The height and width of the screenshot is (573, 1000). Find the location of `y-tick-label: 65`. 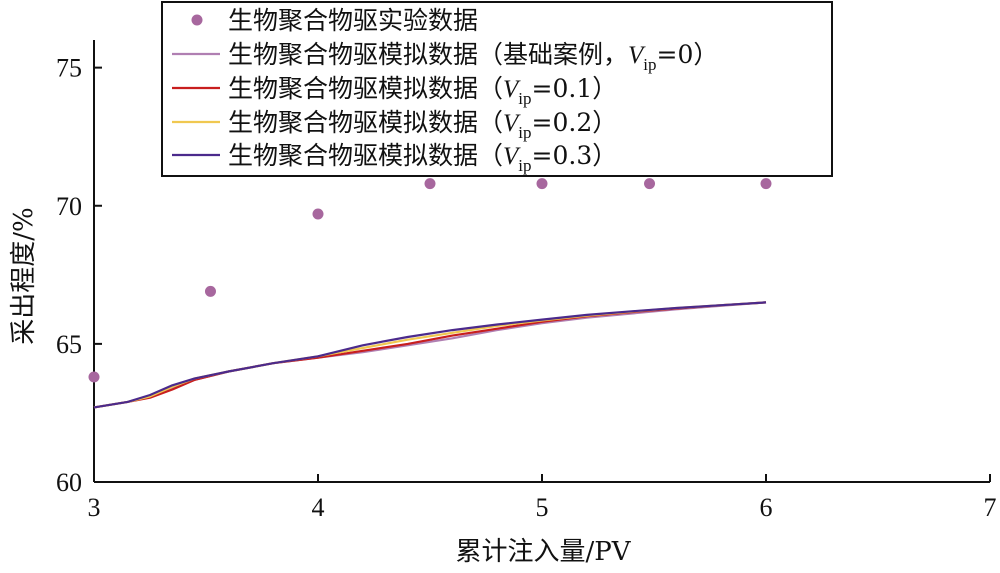

y-tick-label: 65 is located at coordinates (69, 344).